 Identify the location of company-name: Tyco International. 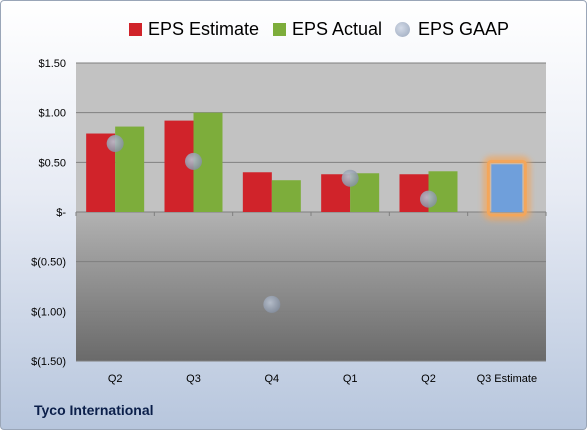
(94, 410).